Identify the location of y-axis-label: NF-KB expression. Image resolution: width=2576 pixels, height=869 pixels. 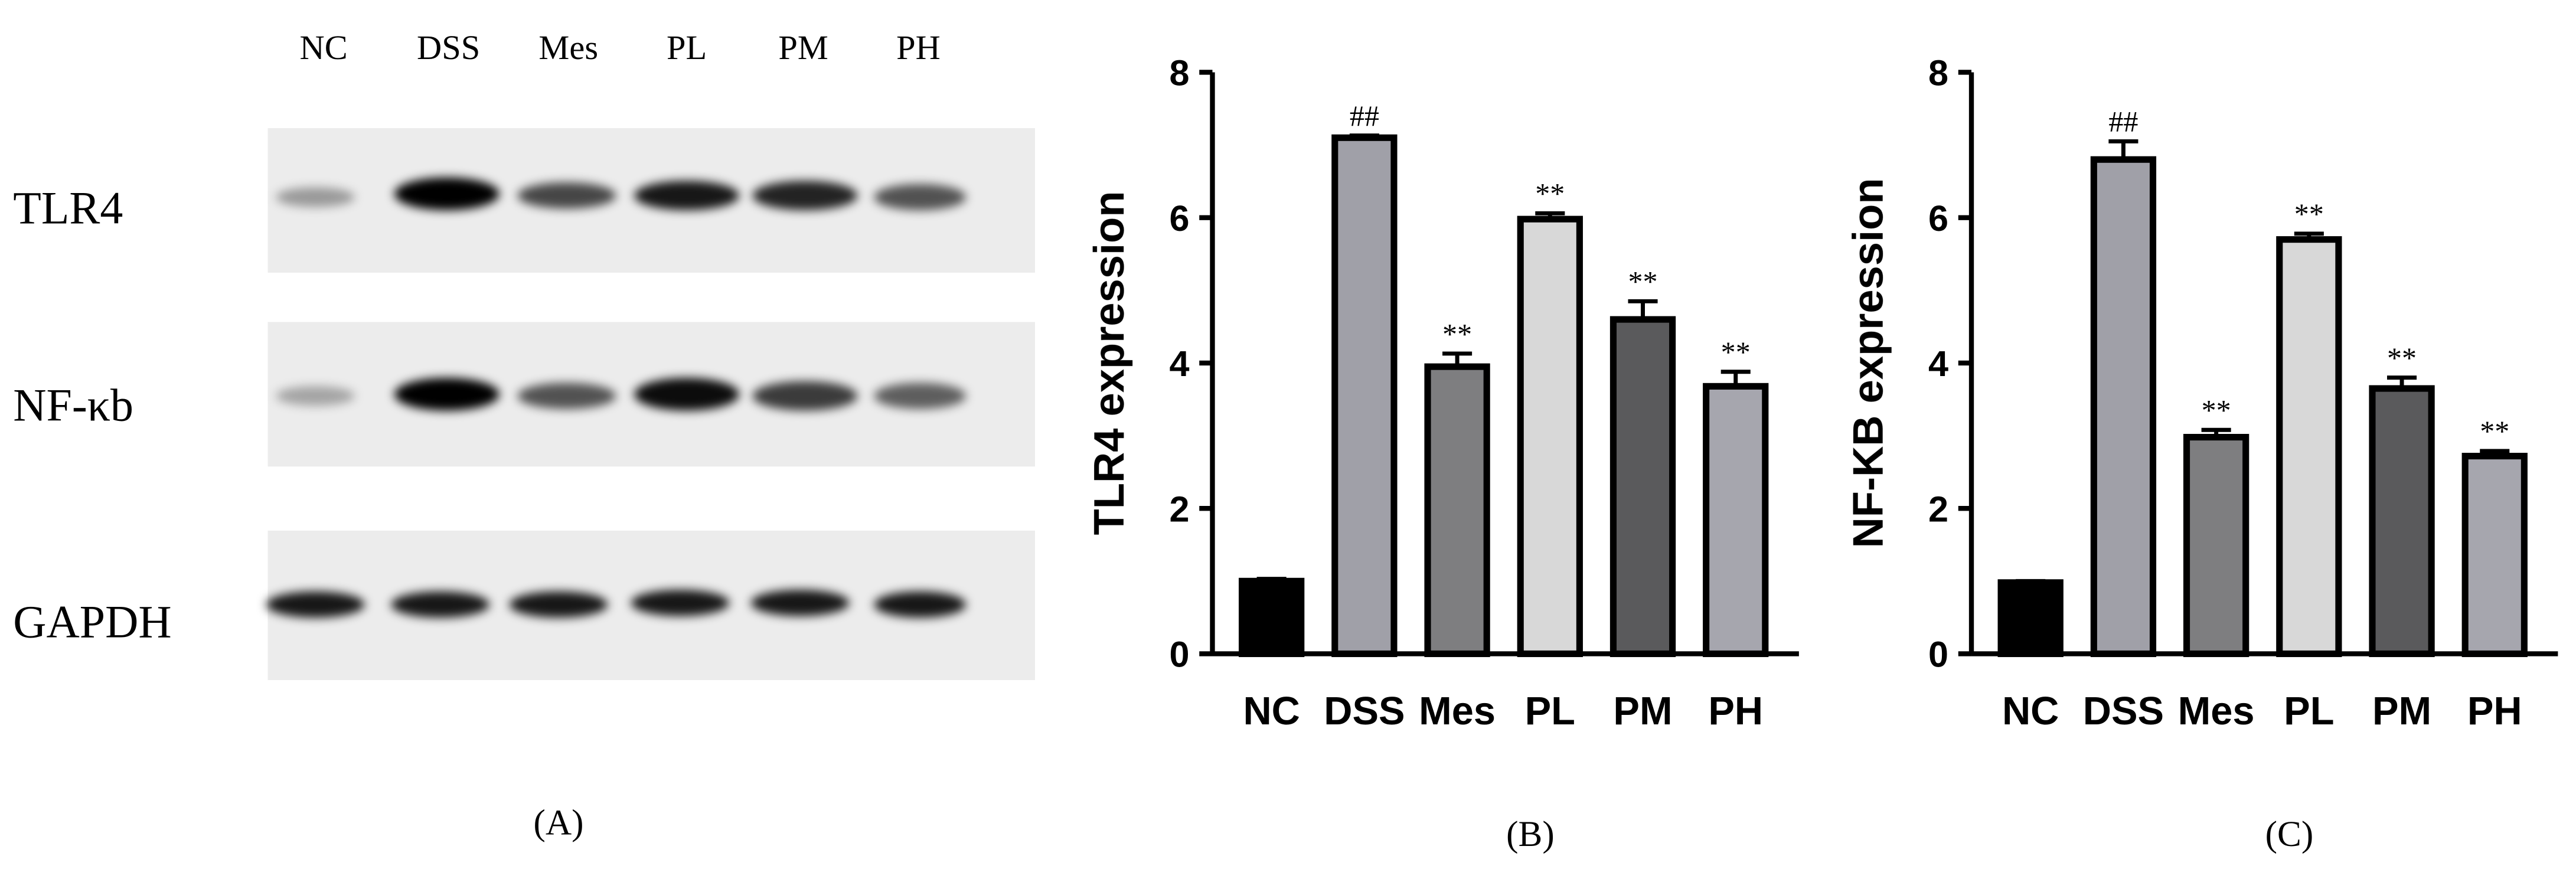
(1868, 363).